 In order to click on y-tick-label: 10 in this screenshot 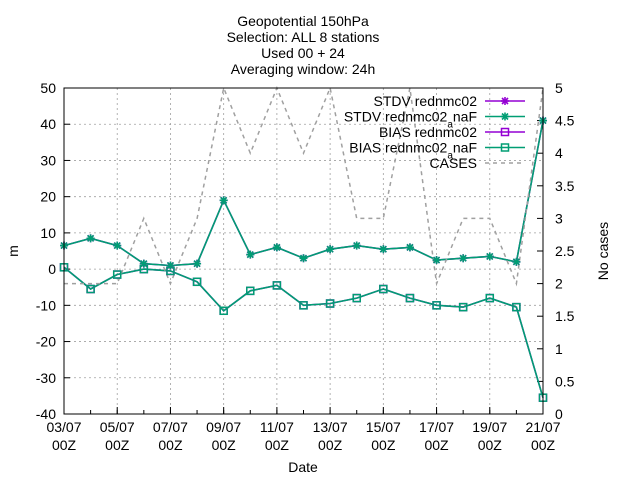, I will do `click(48, 233)`.